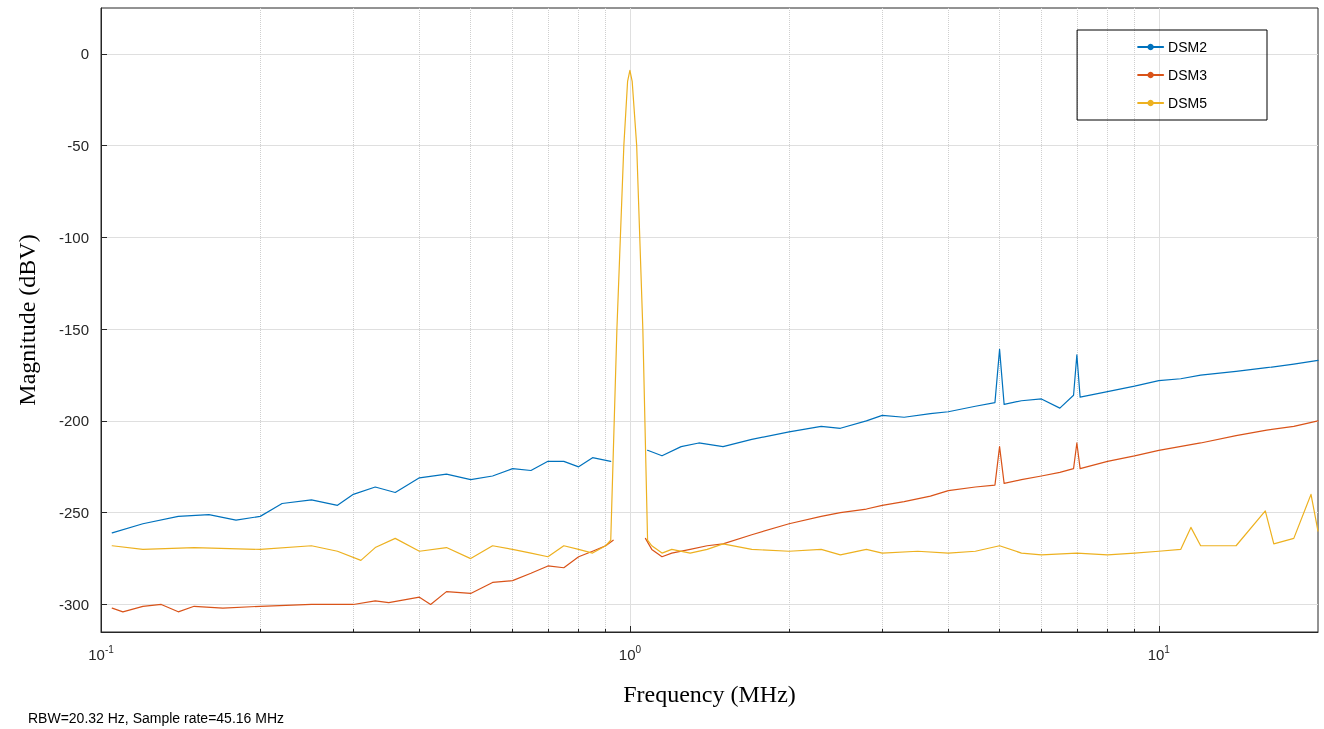 This screenshot has width=1324, height=729. I want to click on y-tick-label: -200, so click(73, 421).